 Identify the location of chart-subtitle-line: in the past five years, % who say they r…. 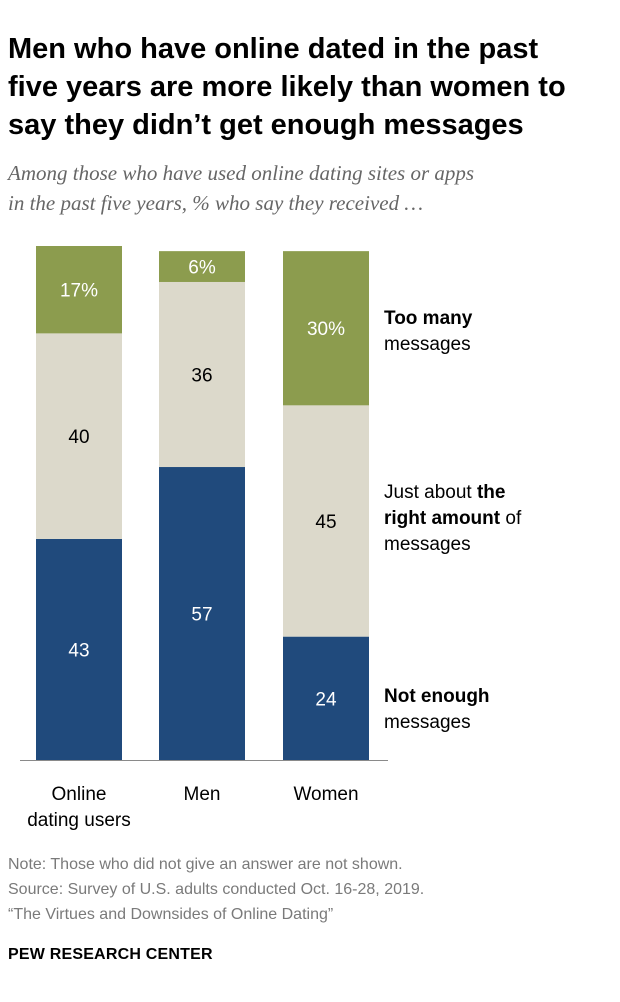
(216, 203).